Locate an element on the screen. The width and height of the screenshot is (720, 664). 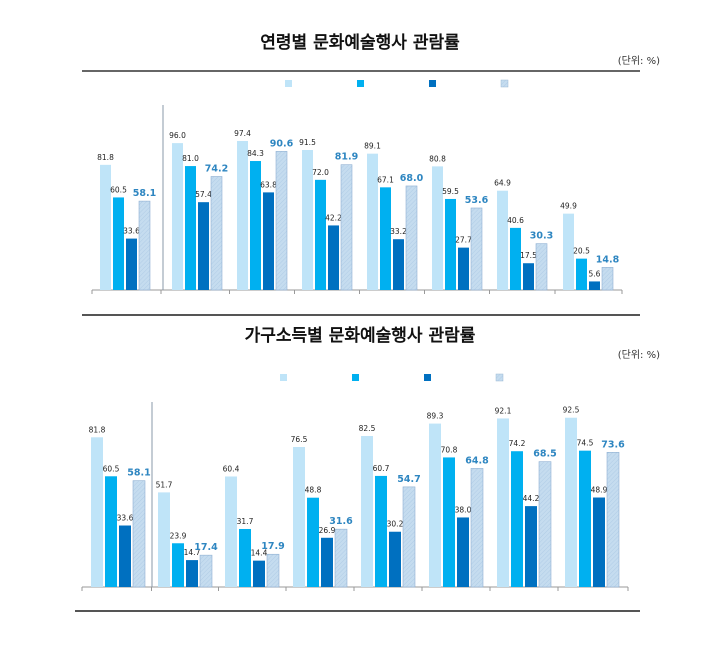
data-label-2022: 81.9 is located at coordinates (346, 157).